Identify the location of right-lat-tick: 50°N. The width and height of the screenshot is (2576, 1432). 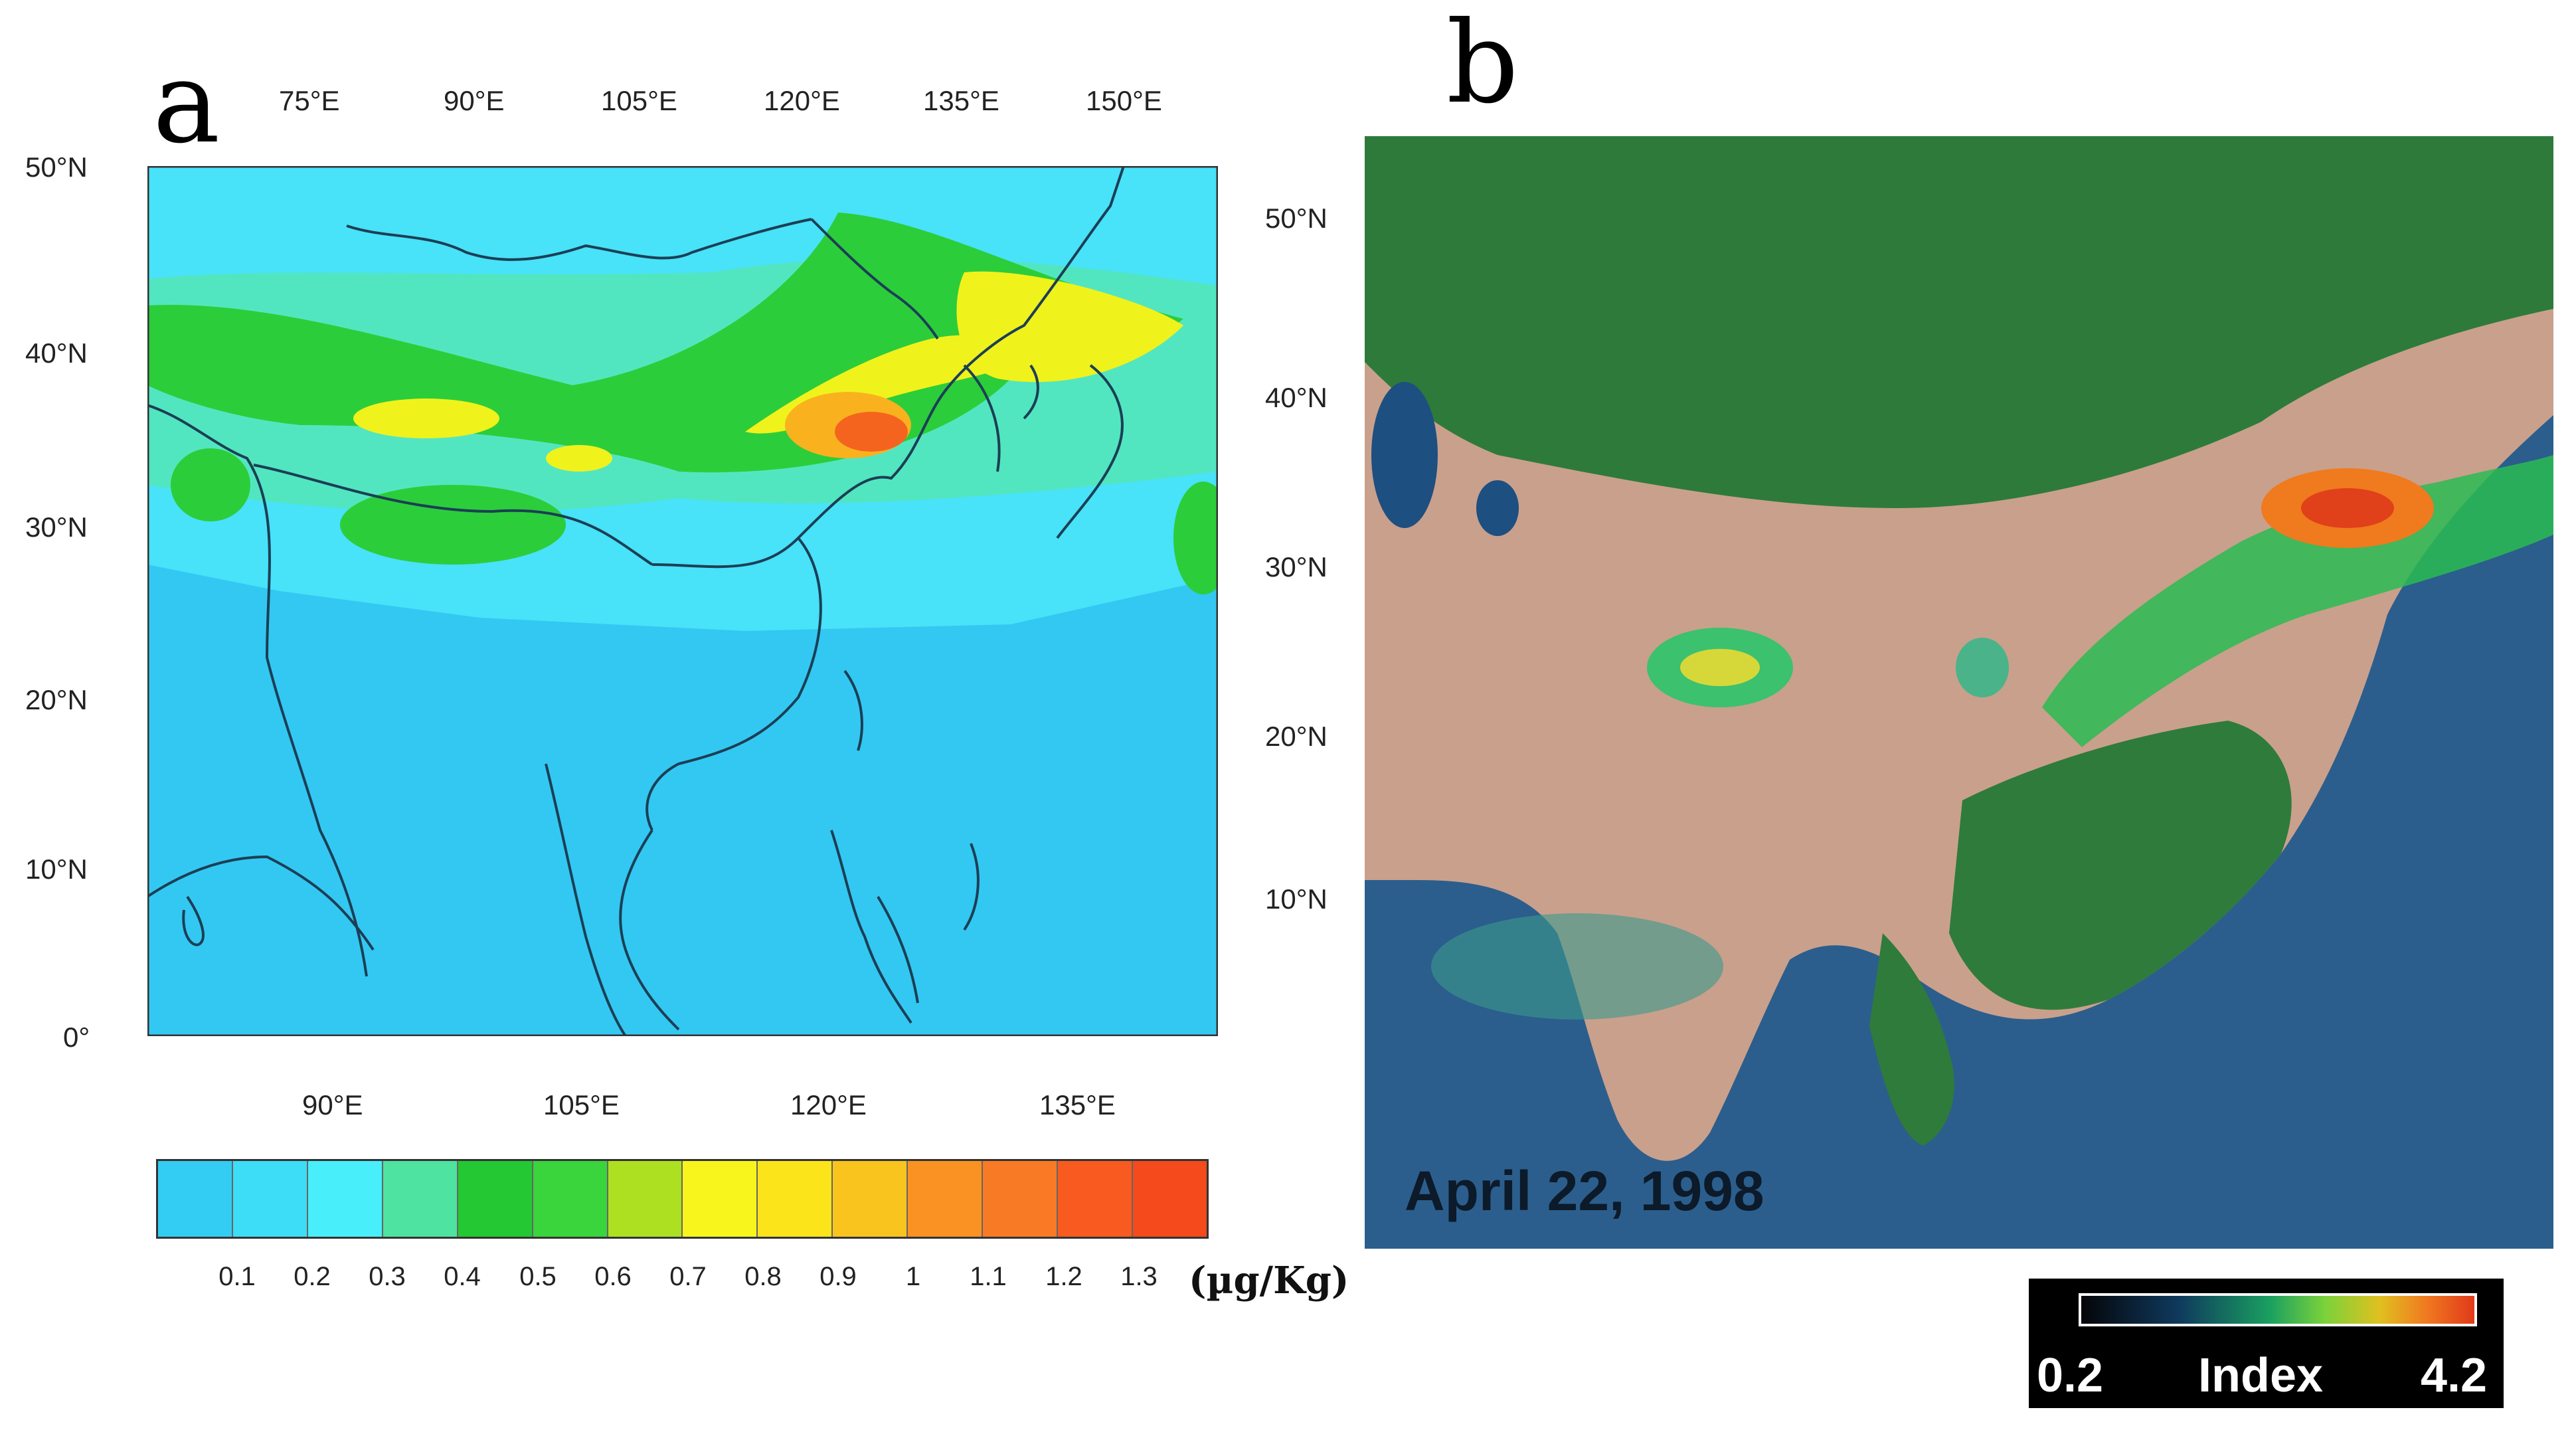
(1296, 218).